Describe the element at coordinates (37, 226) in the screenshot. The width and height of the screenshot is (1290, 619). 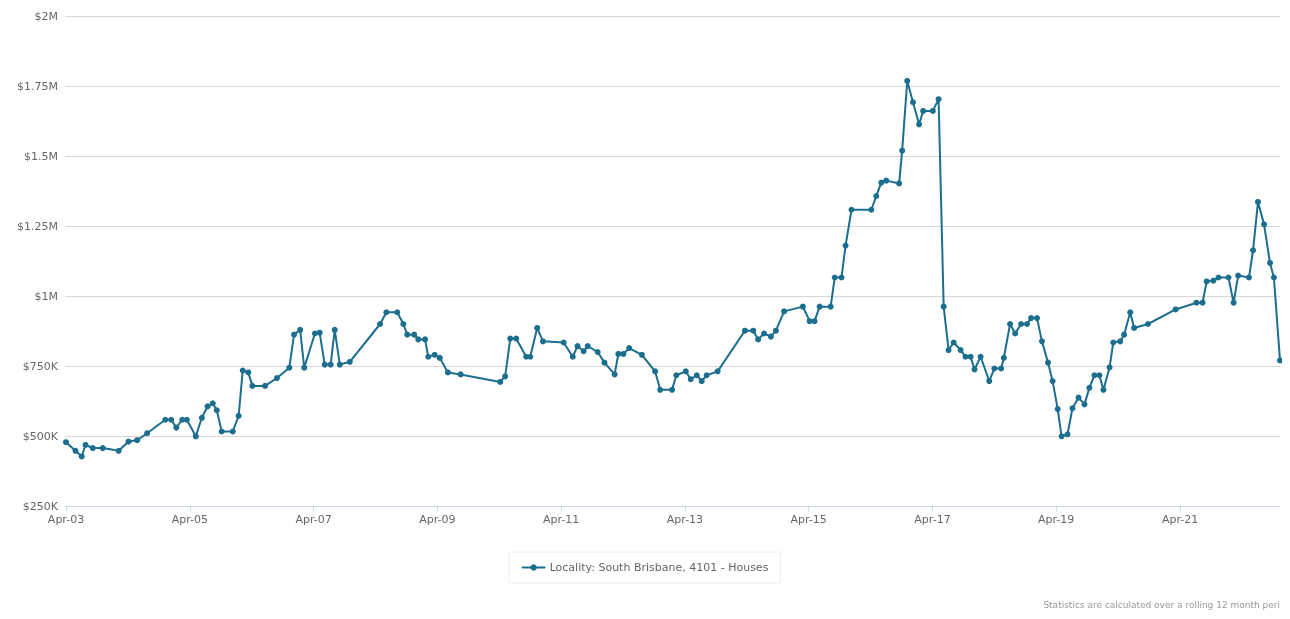
I see `y-tick-label: $1.25M` at that location.